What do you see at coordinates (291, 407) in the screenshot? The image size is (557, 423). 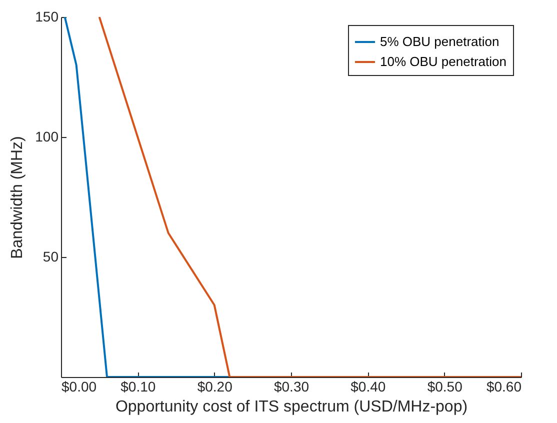 I see `x-axis-title: Opportunity cost of ITS spectrum (USD/MHz-pop)` at bounding box center [291, 407].